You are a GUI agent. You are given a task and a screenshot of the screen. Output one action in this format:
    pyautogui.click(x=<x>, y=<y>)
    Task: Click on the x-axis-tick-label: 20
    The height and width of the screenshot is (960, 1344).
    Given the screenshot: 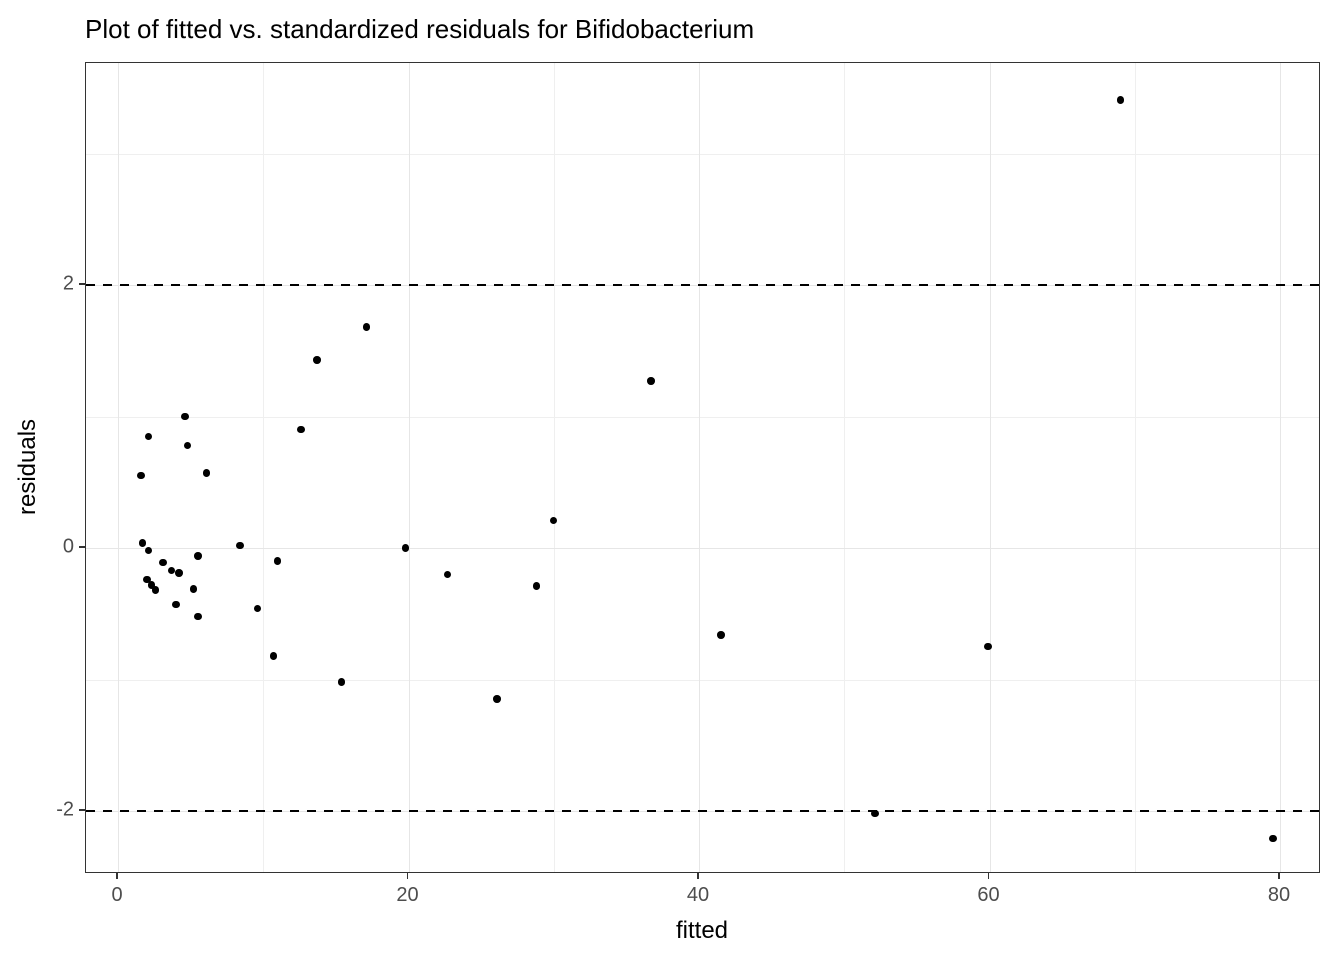 What is the action you would take?
    pyautogui.click(x=407, y=895)
    